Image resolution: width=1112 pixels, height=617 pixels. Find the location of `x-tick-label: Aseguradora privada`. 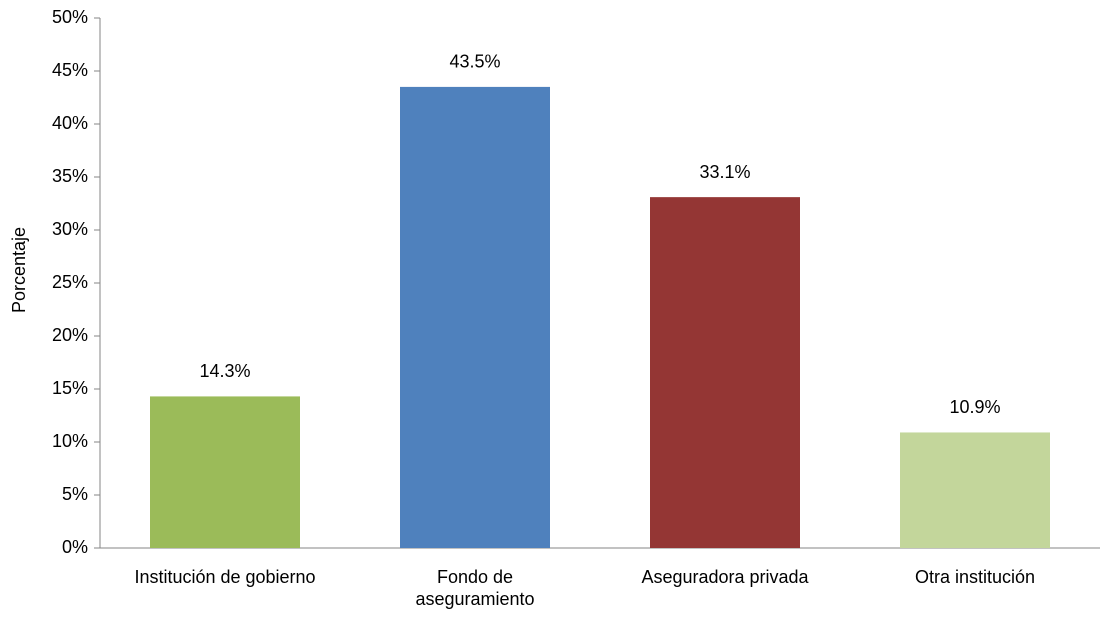

x-tick-label: Aseguradora privada is located at coordinates (725, 577).